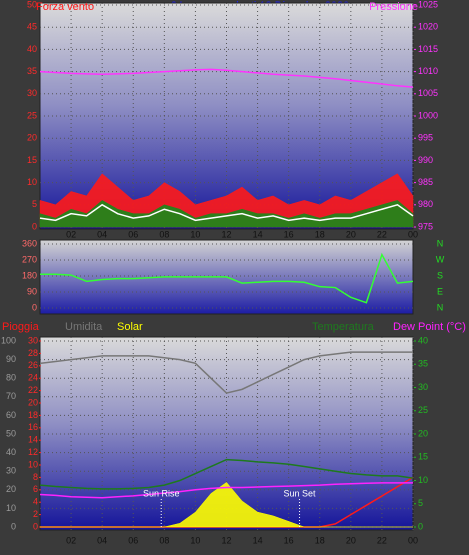  What do you see at coordinates (423, 480) in the screenshot?
I see `y3-tick-label: 10` at bounding box center [423, 480].